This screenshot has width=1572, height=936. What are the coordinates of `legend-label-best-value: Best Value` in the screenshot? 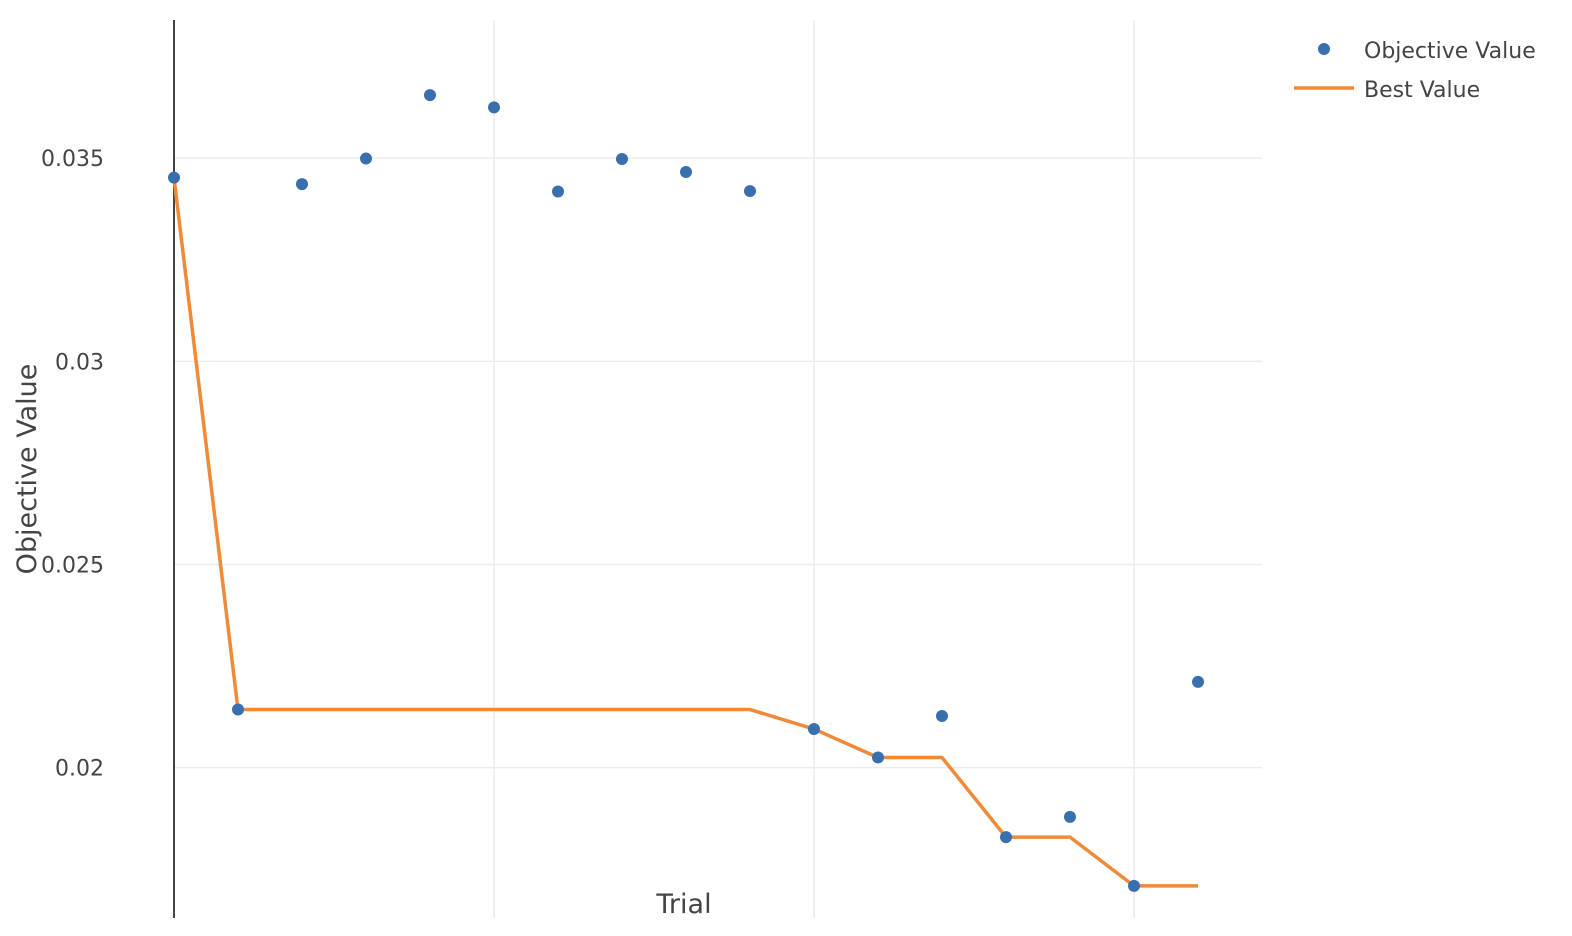 It's located at (1422, 90).